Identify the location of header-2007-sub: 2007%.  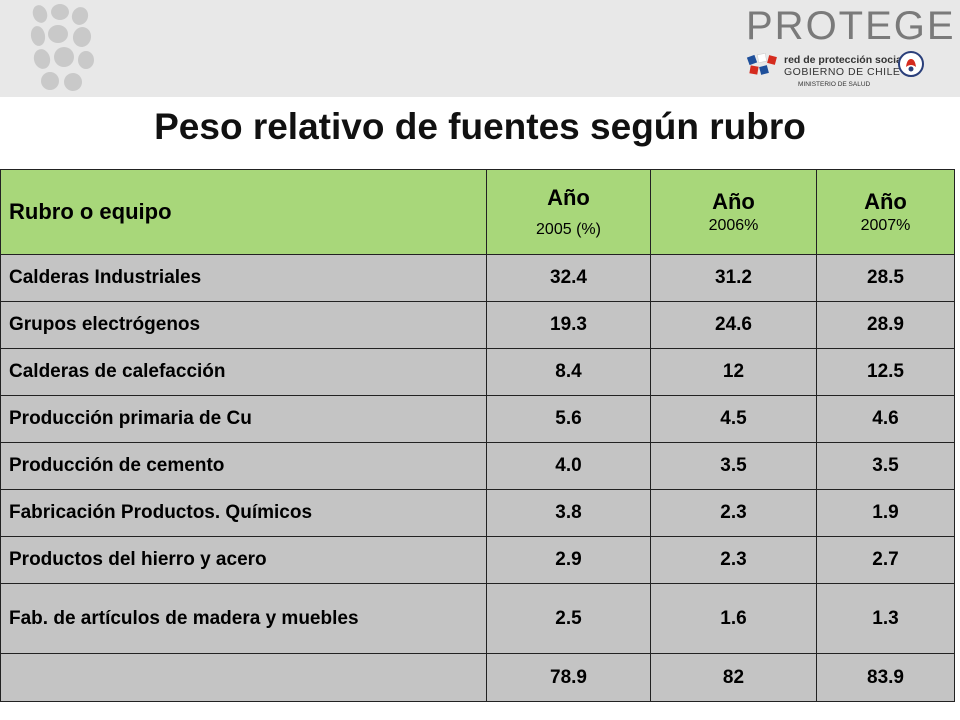
(885, 225).